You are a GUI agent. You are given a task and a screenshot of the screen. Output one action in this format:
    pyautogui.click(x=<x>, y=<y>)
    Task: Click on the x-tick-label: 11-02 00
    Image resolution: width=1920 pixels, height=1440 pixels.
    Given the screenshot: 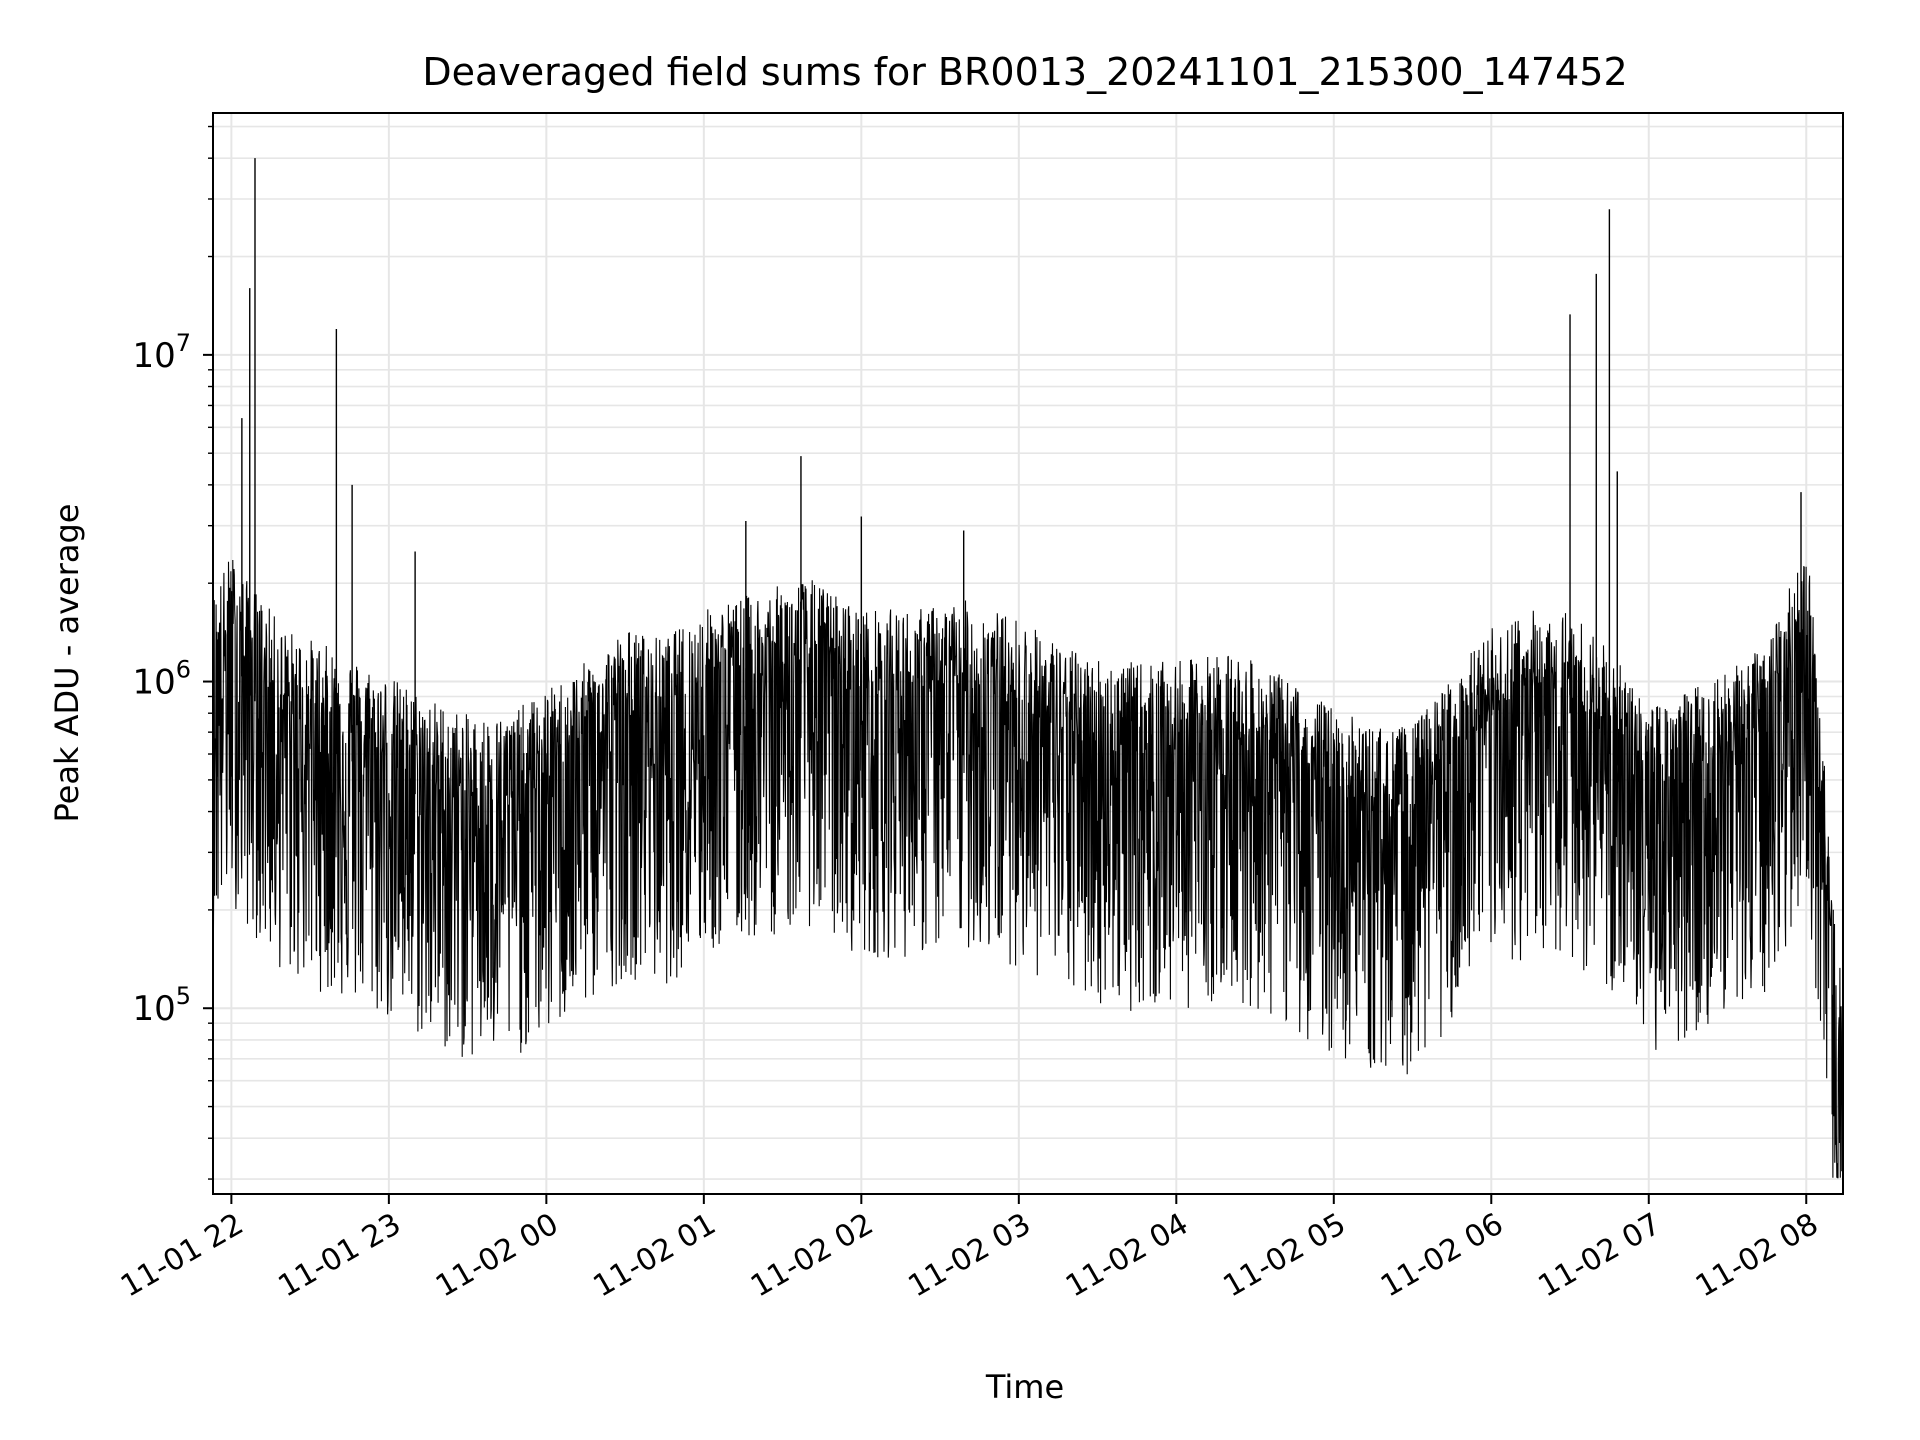 What is the action you would take?
    pyautogui.click(x=497, y=1256)
    